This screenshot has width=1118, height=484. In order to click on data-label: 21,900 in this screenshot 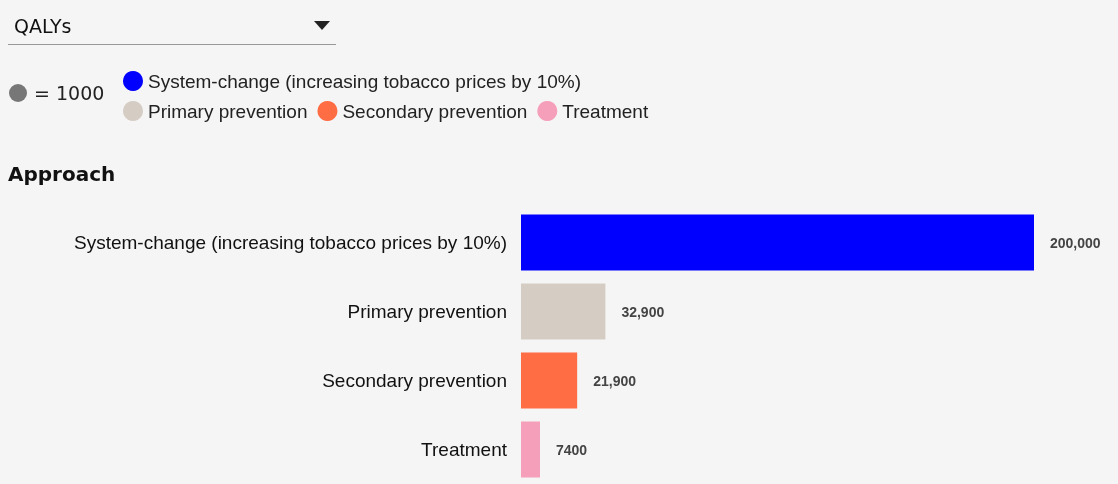, I will do `click(615, 380)`.